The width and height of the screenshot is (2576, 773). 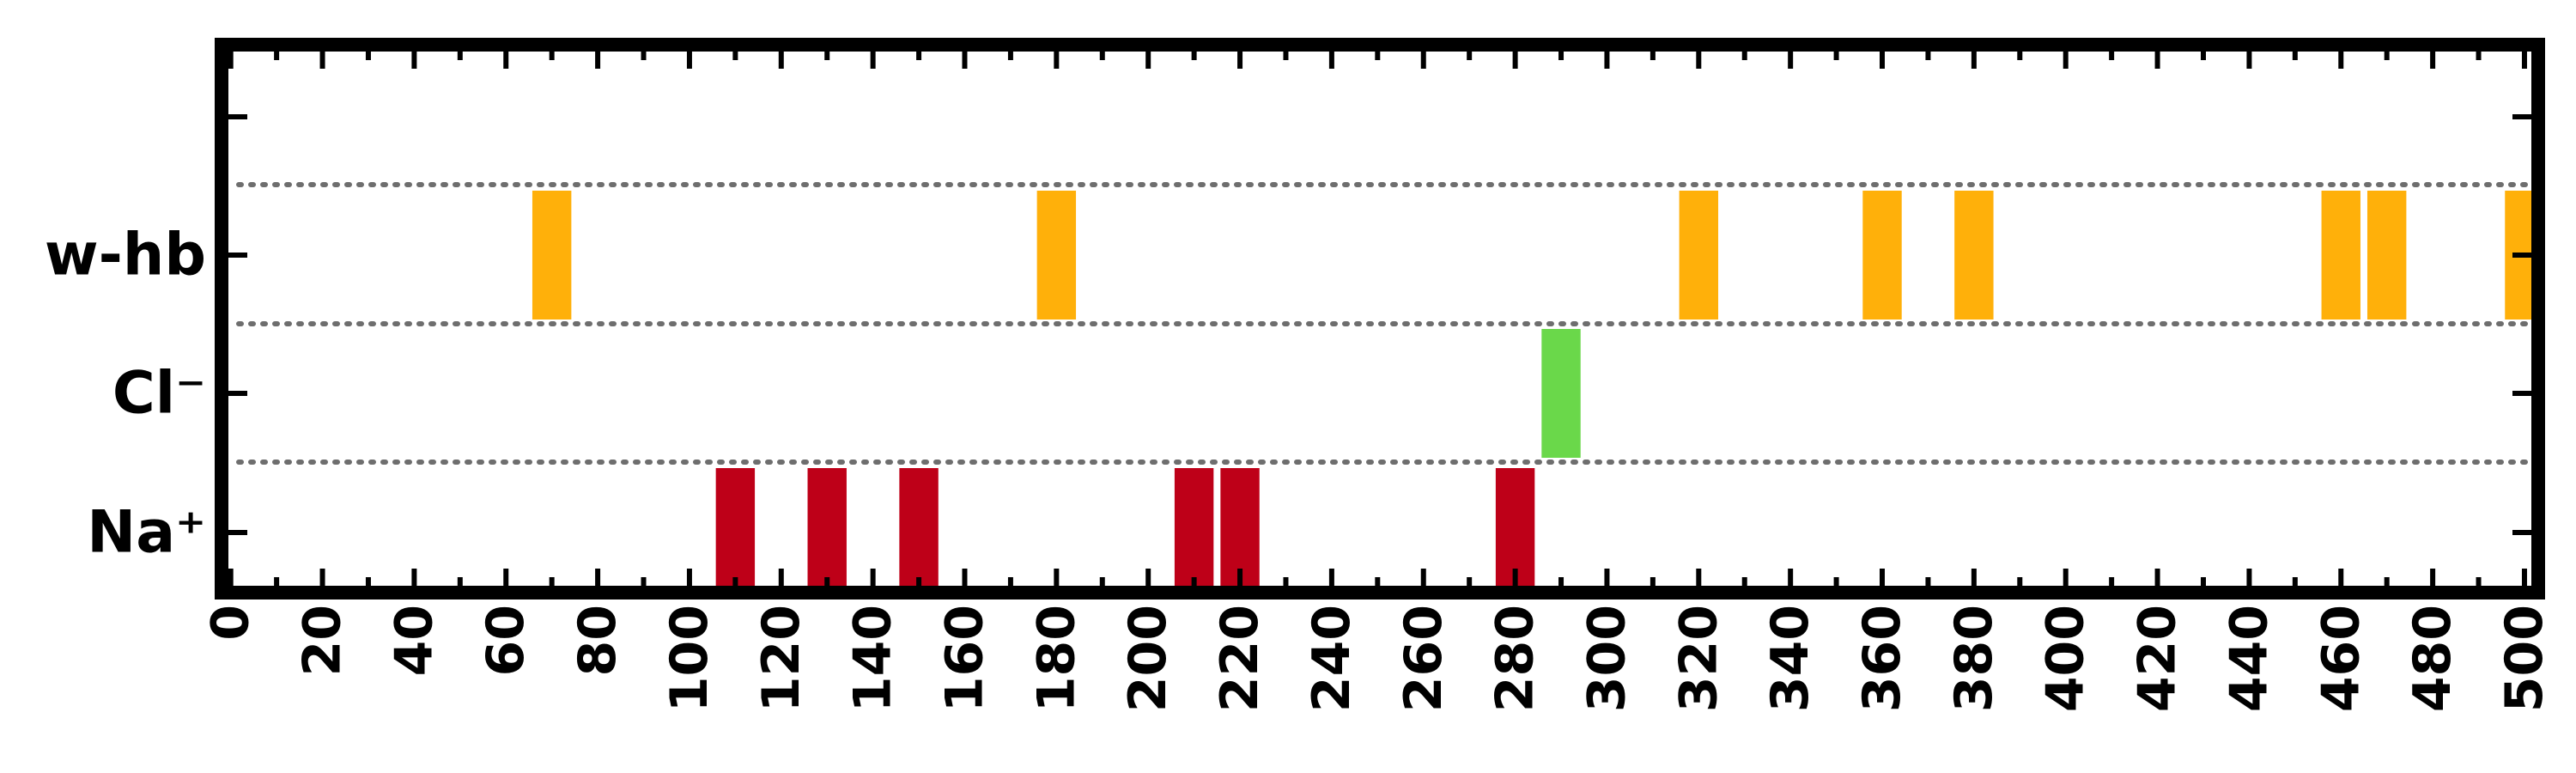 I want to click on x-tick-label-380: 380, so click(x=1974, y=658).